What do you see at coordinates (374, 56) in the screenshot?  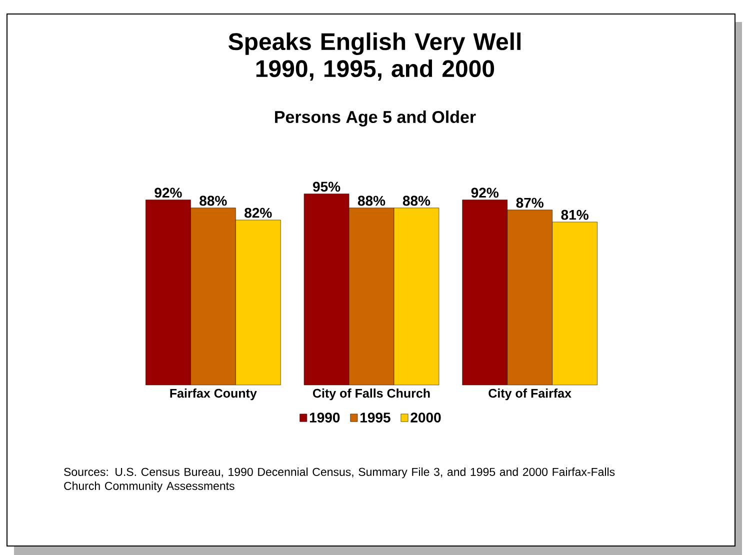 I see `chart-title: Speaks English Very Well 1990, 1995, and 2000` at bounding box center [374, 56].